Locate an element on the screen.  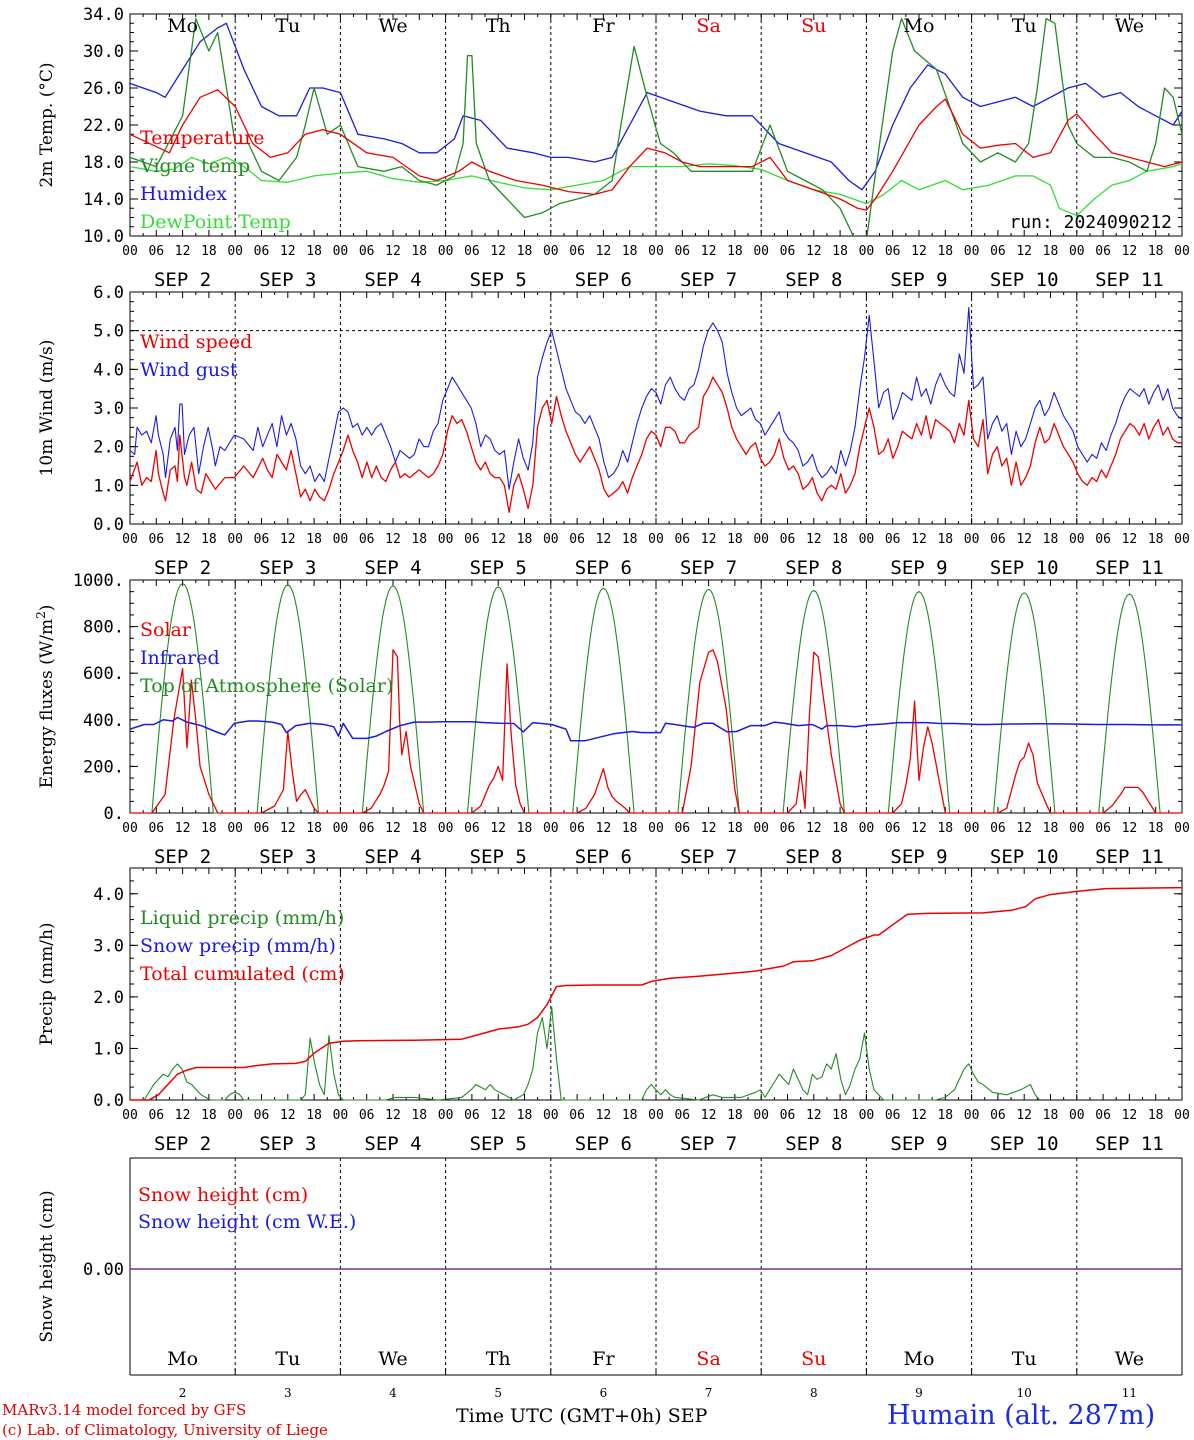
y-tick-label: 10.0 is located at coordinates (103, 237).